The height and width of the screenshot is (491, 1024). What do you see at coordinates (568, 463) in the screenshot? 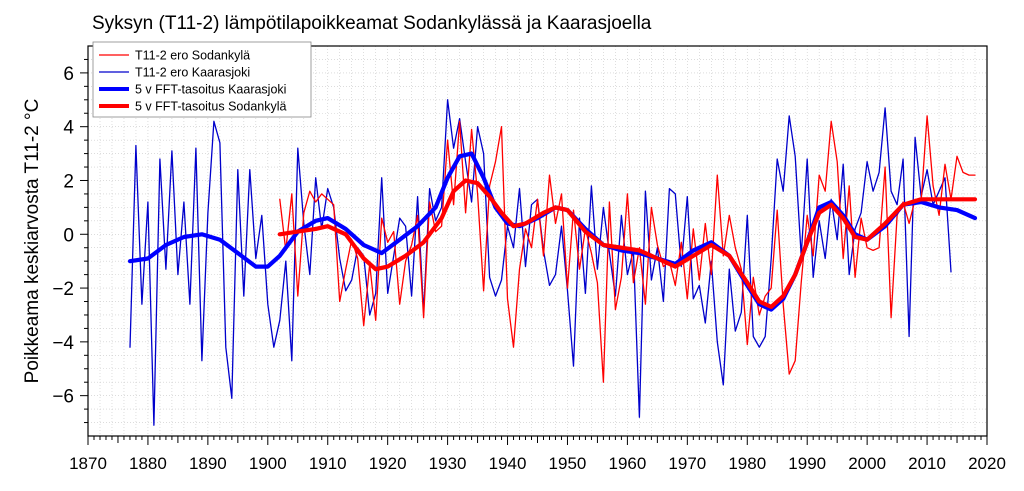
I see `x-tick-label: 1950` at bounding box center [568, 463].